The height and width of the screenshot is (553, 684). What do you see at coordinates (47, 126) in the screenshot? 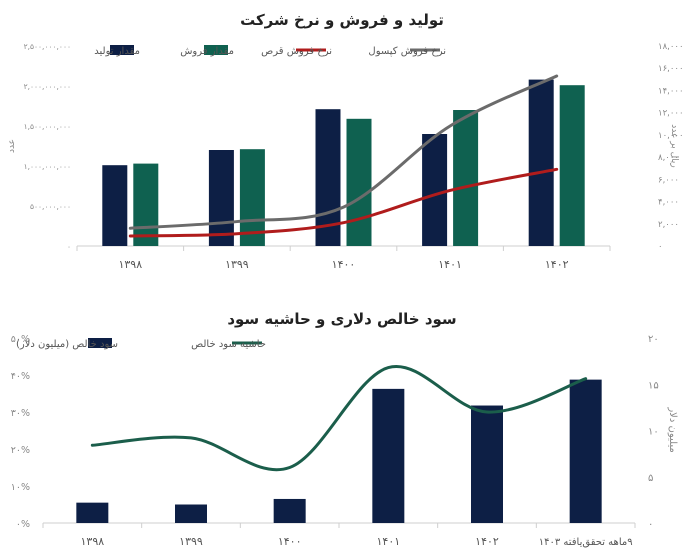
I see `y-left-tick-label: ۱,۵۰۰,۰۰۰,۰۰۰` at bounding box center [47, 126].